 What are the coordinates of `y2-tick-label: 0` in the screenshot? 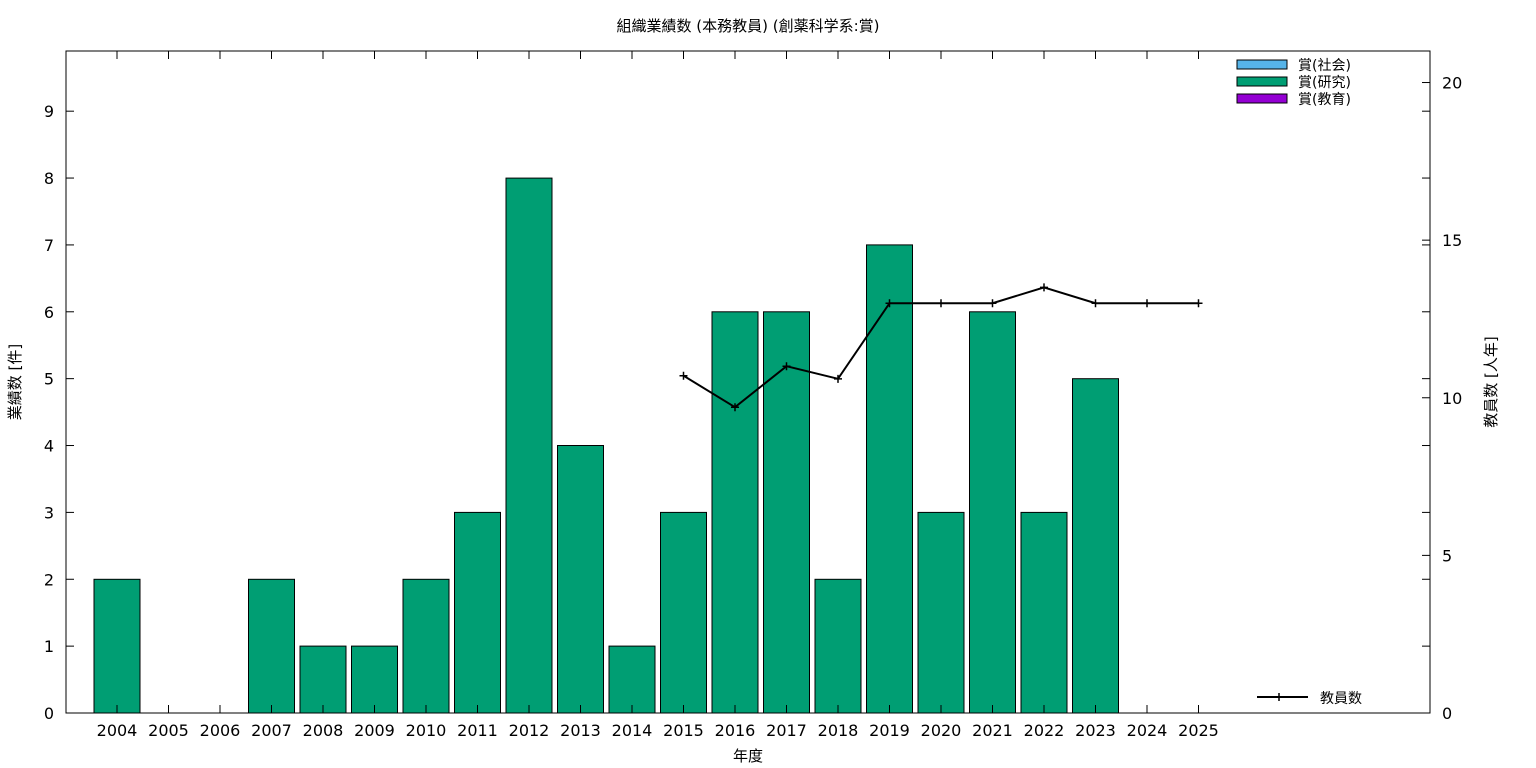 It's located at (1447, 713).